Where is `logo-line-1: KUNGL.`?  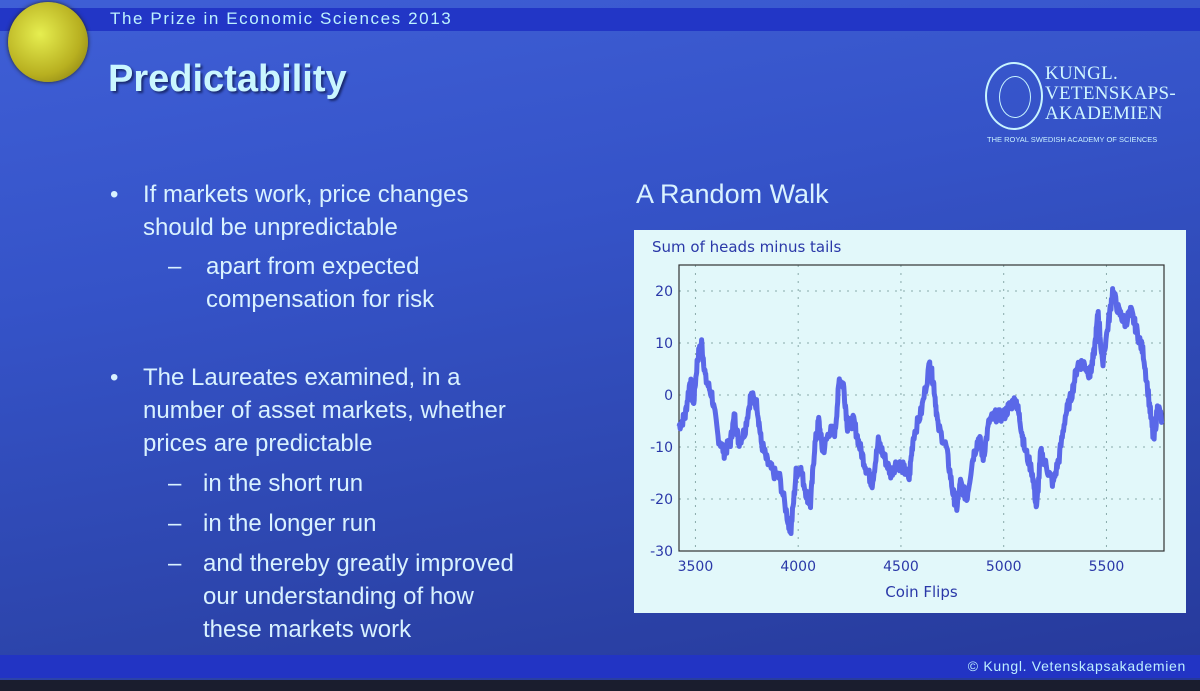
logo-line-1: KUNGL. is located at coordinates (1082, 73).